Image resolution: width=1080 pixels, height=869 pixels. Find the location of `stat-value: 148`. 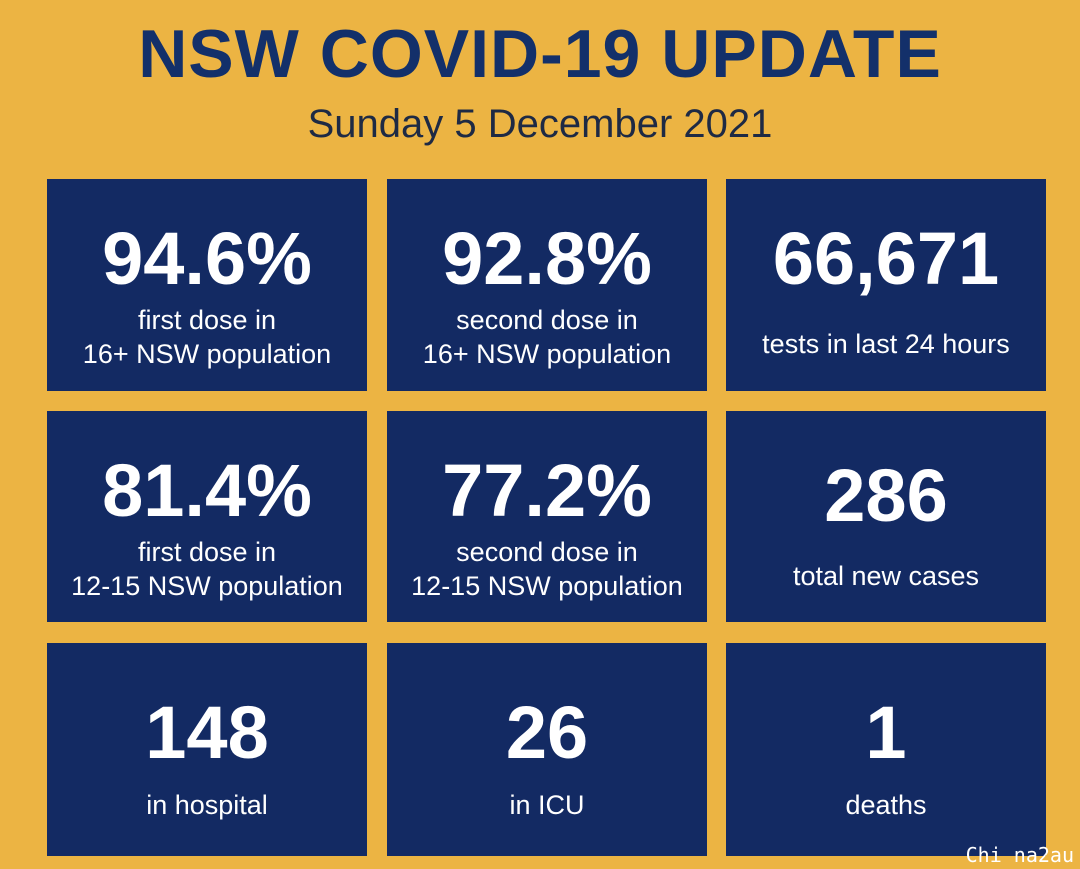

stat-value: 148 is located at coordinates (207, 732).